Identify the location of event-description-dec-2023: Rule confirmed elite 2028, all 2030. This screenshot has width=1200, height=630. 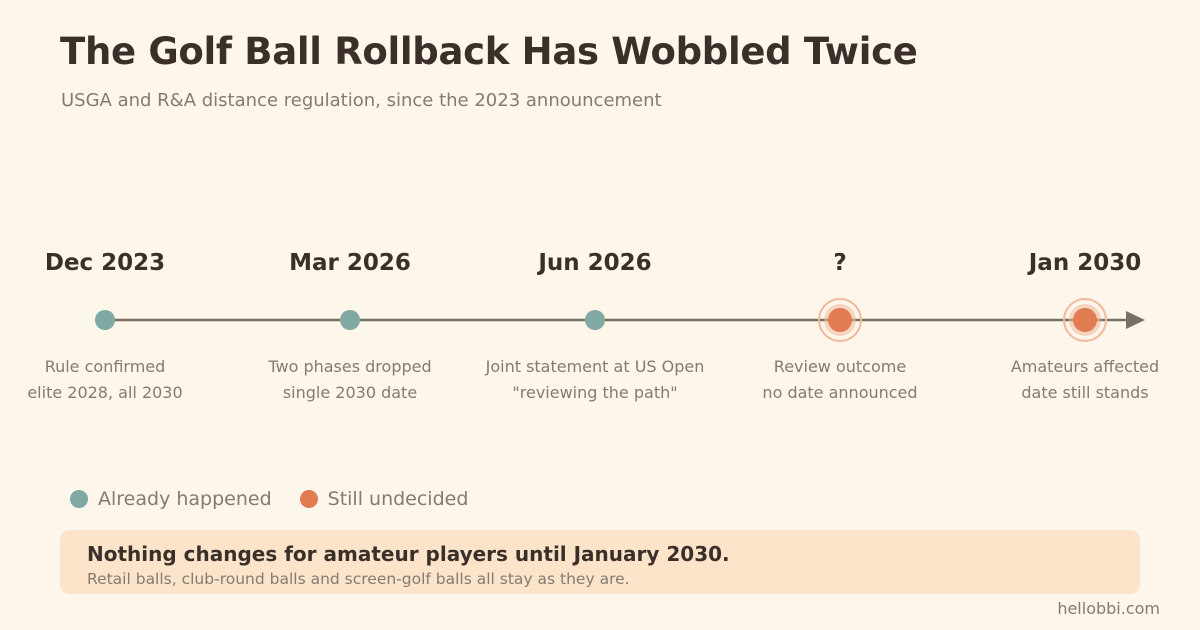
(117, 380).